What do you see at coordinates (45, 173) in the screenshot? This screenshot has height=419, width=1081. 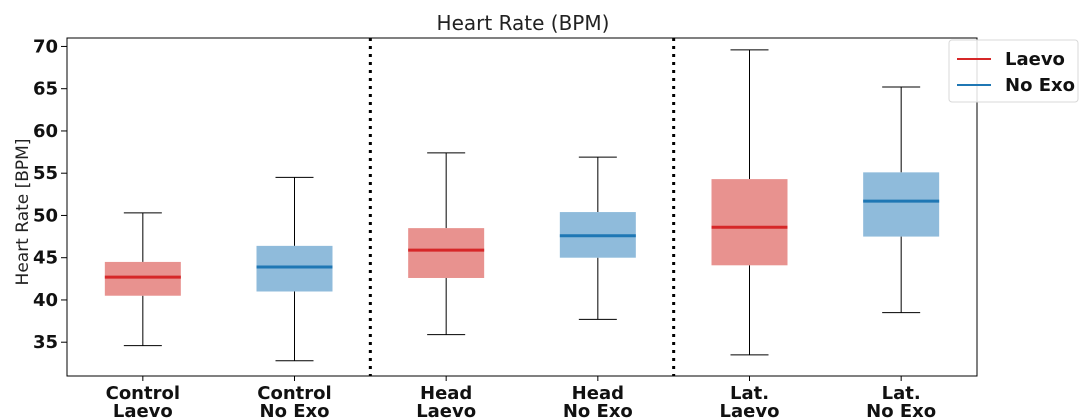 I see `y-tick-label: 55` at bounding box center [45, 173].